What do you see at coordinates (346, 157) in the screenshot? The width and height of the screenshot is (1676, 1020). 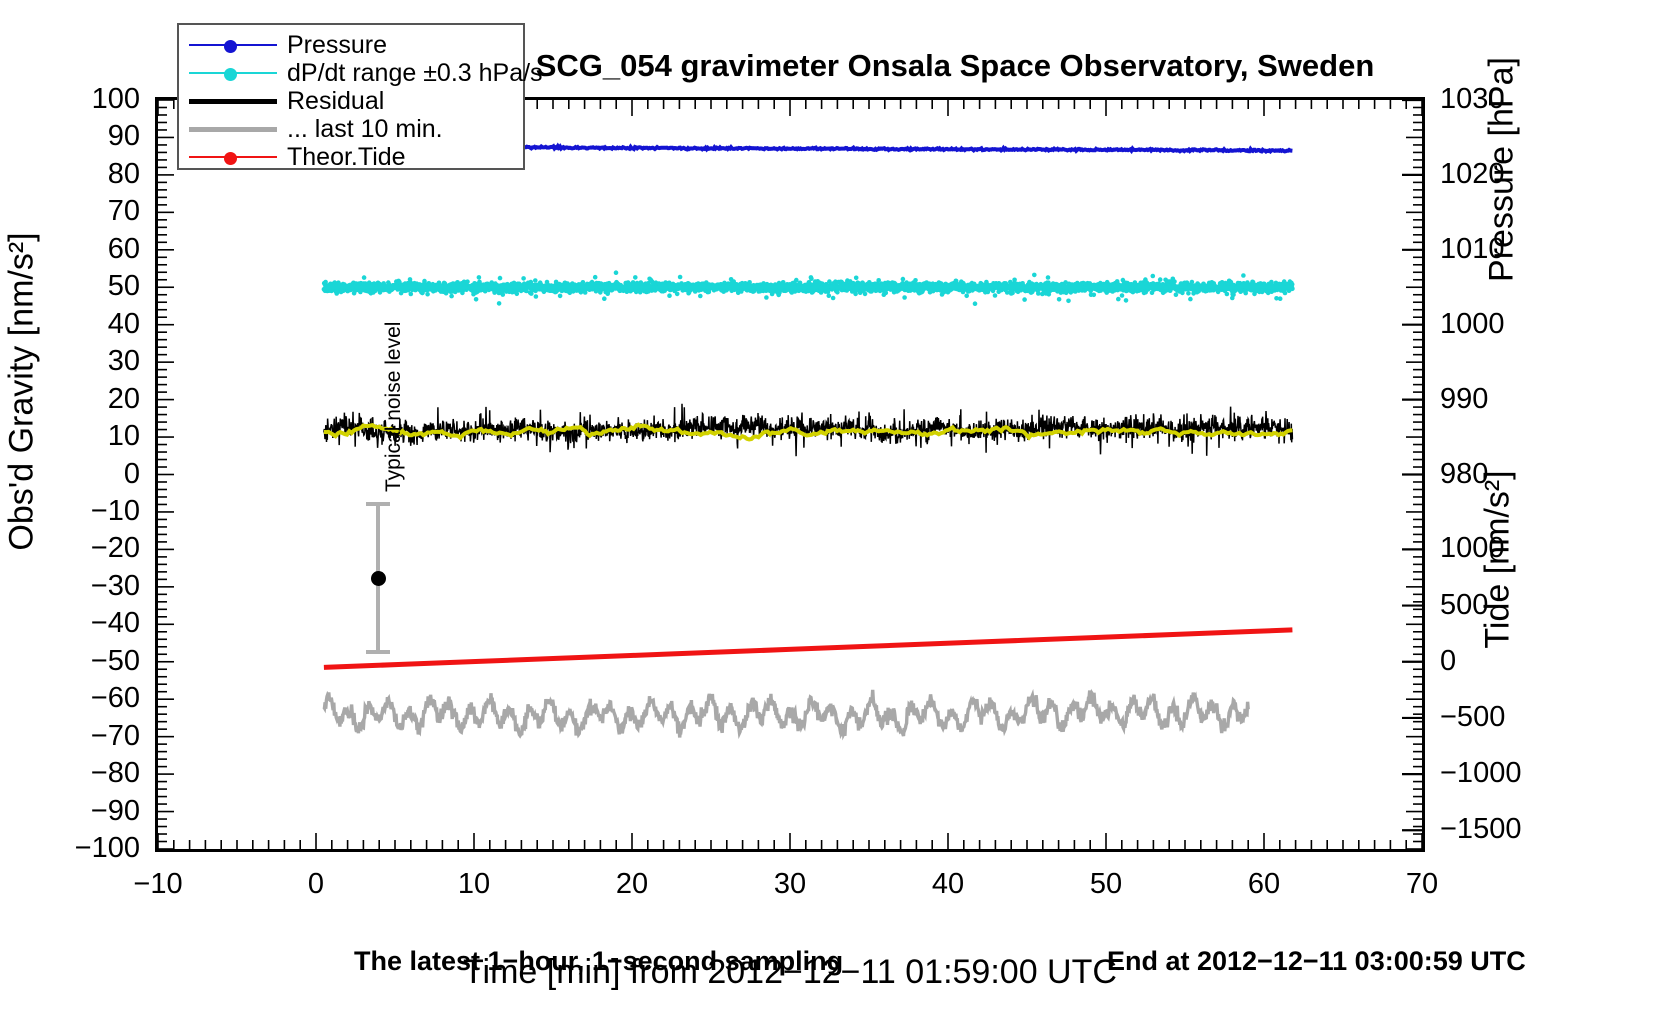 I see `legend-label: Theor.Tide` at bounding box center [346, 157].